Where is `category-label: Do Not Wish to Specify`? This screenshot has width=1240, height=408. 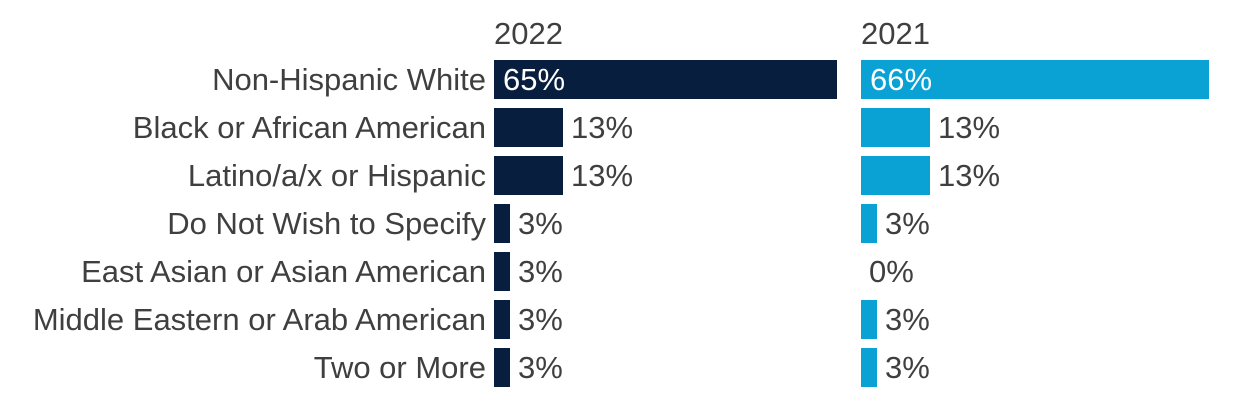 category-label: Do Not Wish to Specify is located at coordinates (326, 223).